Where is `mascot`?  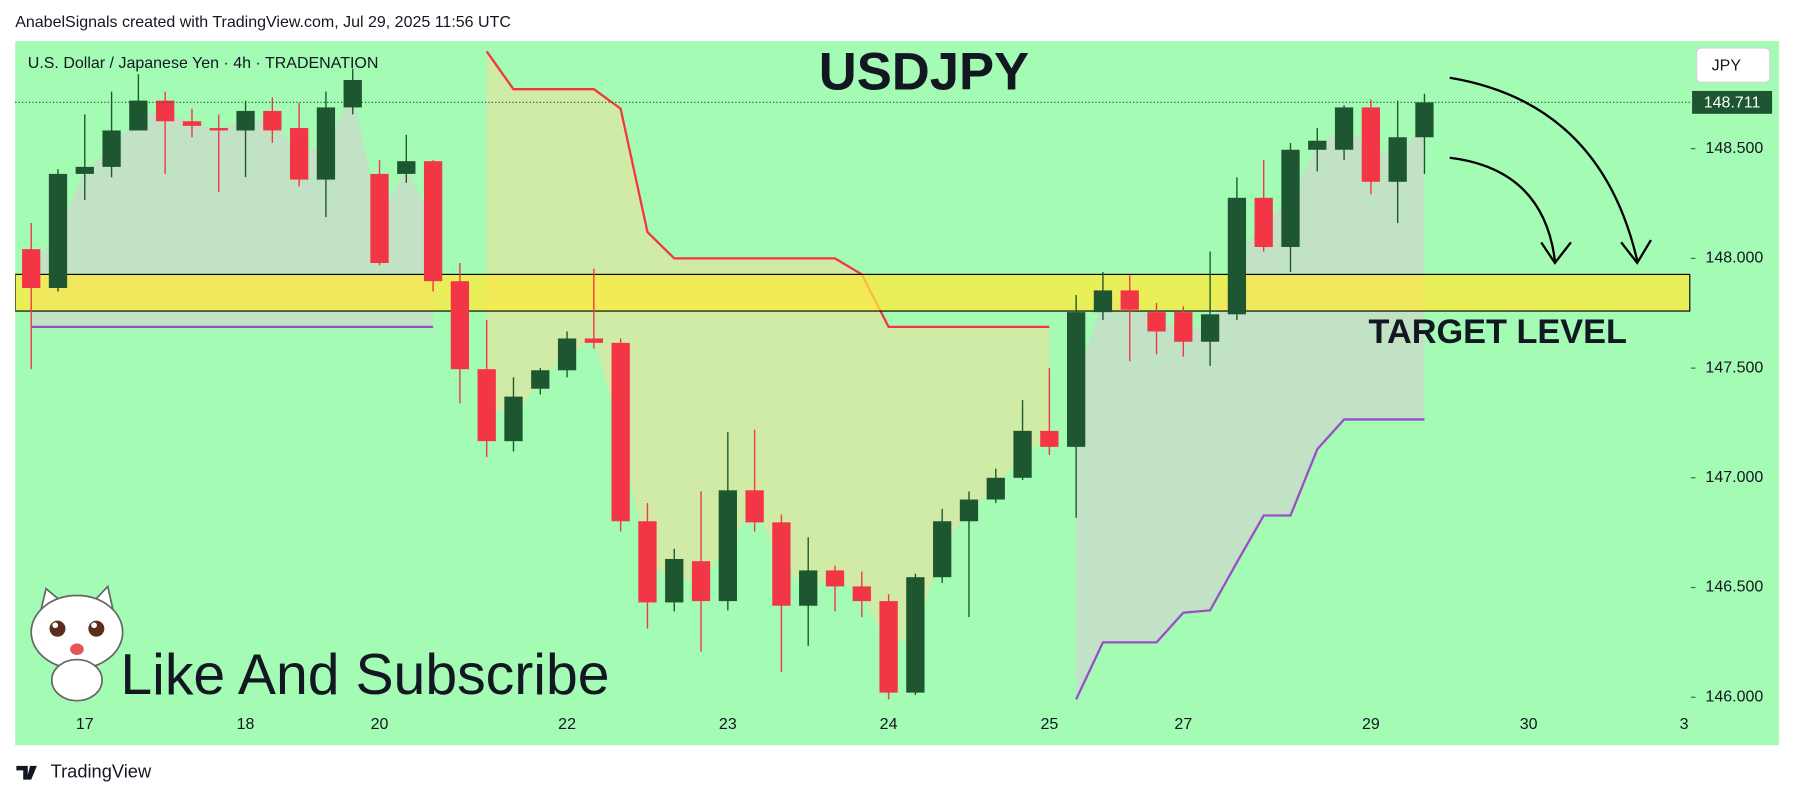
mascot is located at coordinates (77, 643).